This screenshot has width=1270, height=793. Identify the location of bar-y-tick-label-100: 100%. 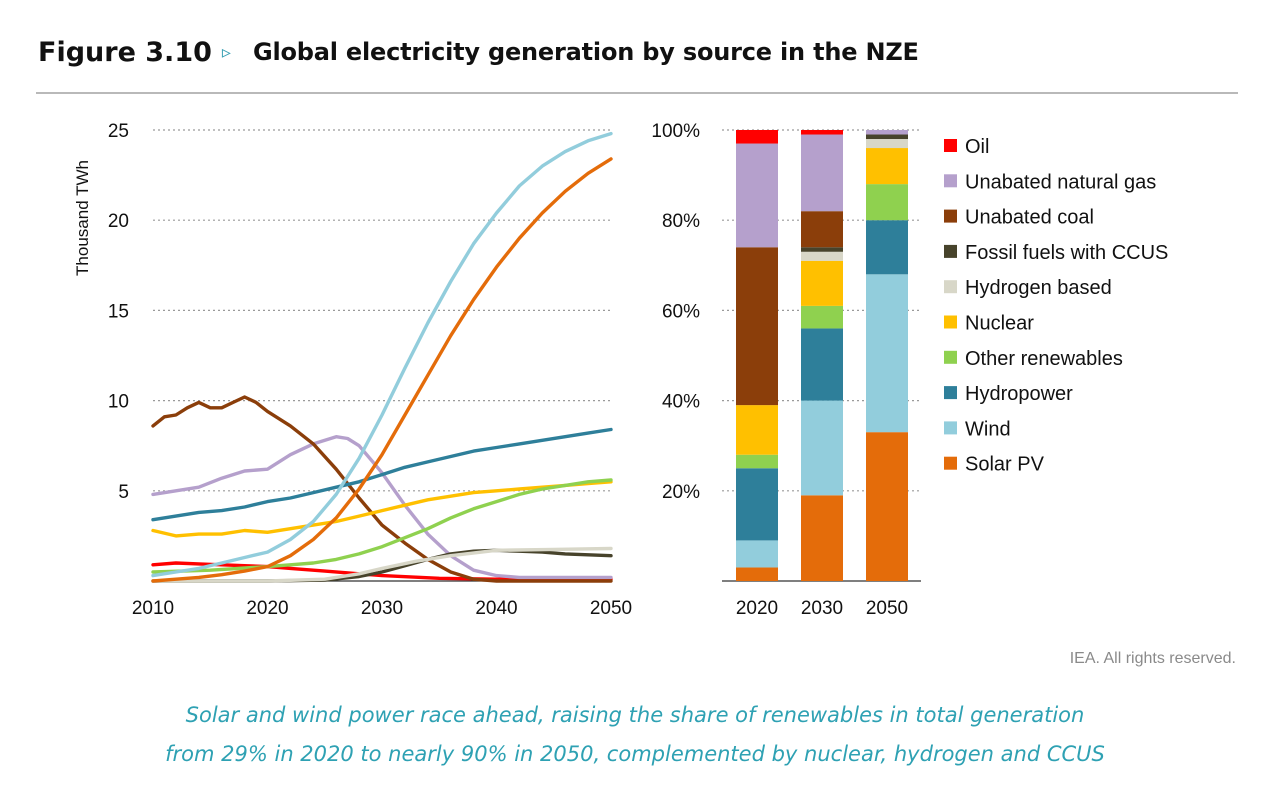
(675, 131).